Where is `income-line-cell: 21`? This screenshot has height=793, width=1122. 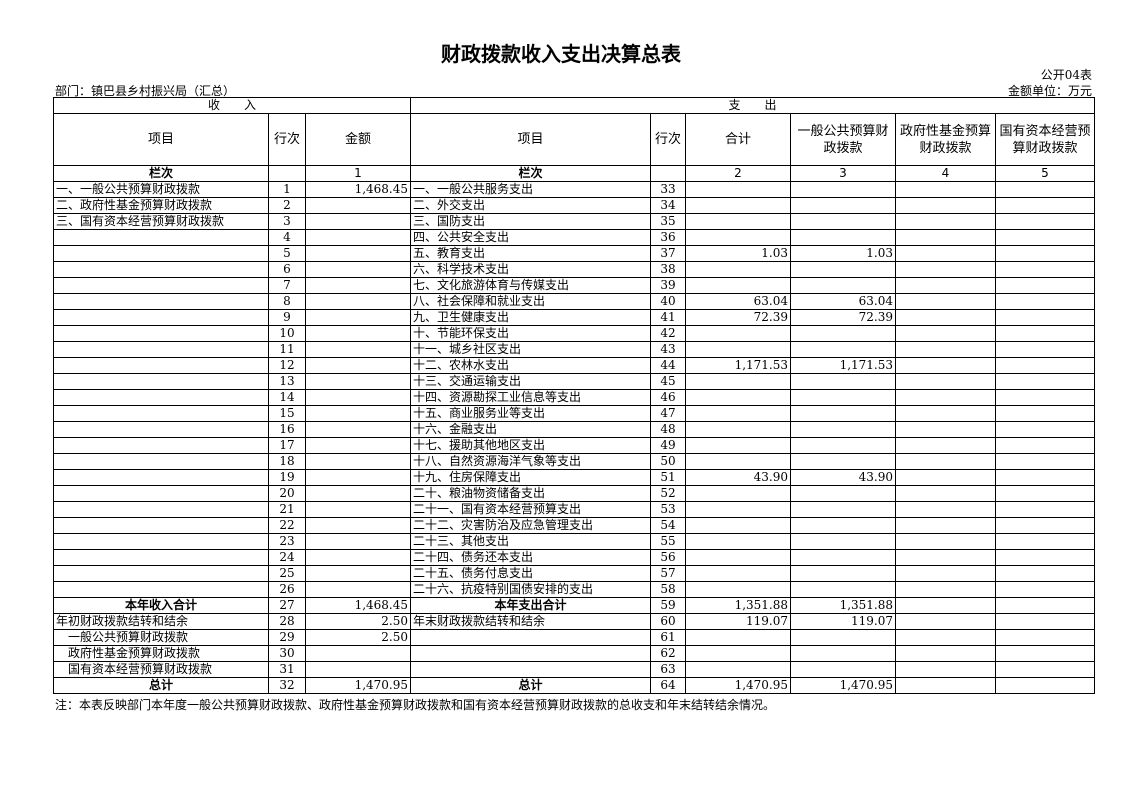 income-line-cell: 21 is located at coordinates (287, 509).